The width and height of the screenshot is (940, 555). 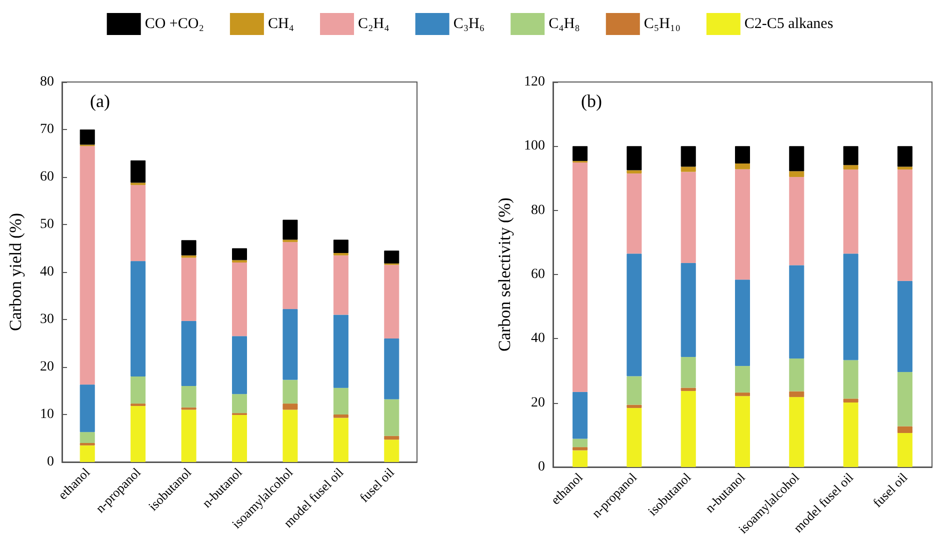 I want to click on legend-label: C₅H₁₀, so click(x=662, y=24).